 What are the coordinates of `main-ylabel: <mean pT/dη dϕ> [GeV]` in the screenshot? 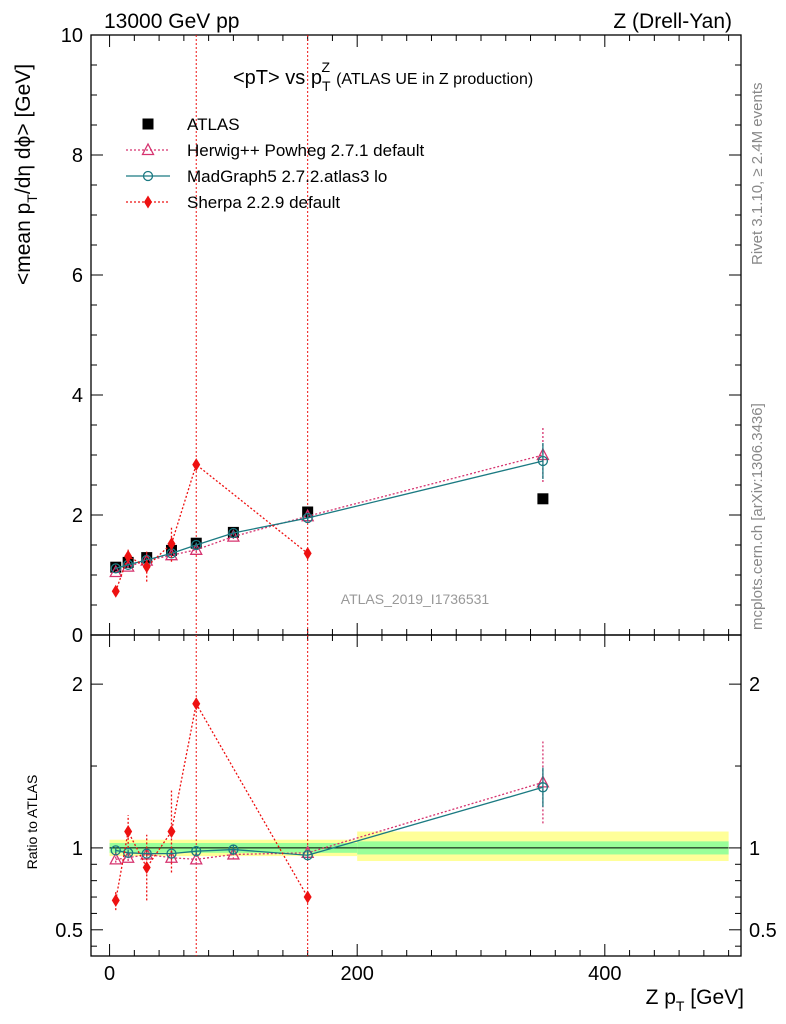 It's located at (26, 174).